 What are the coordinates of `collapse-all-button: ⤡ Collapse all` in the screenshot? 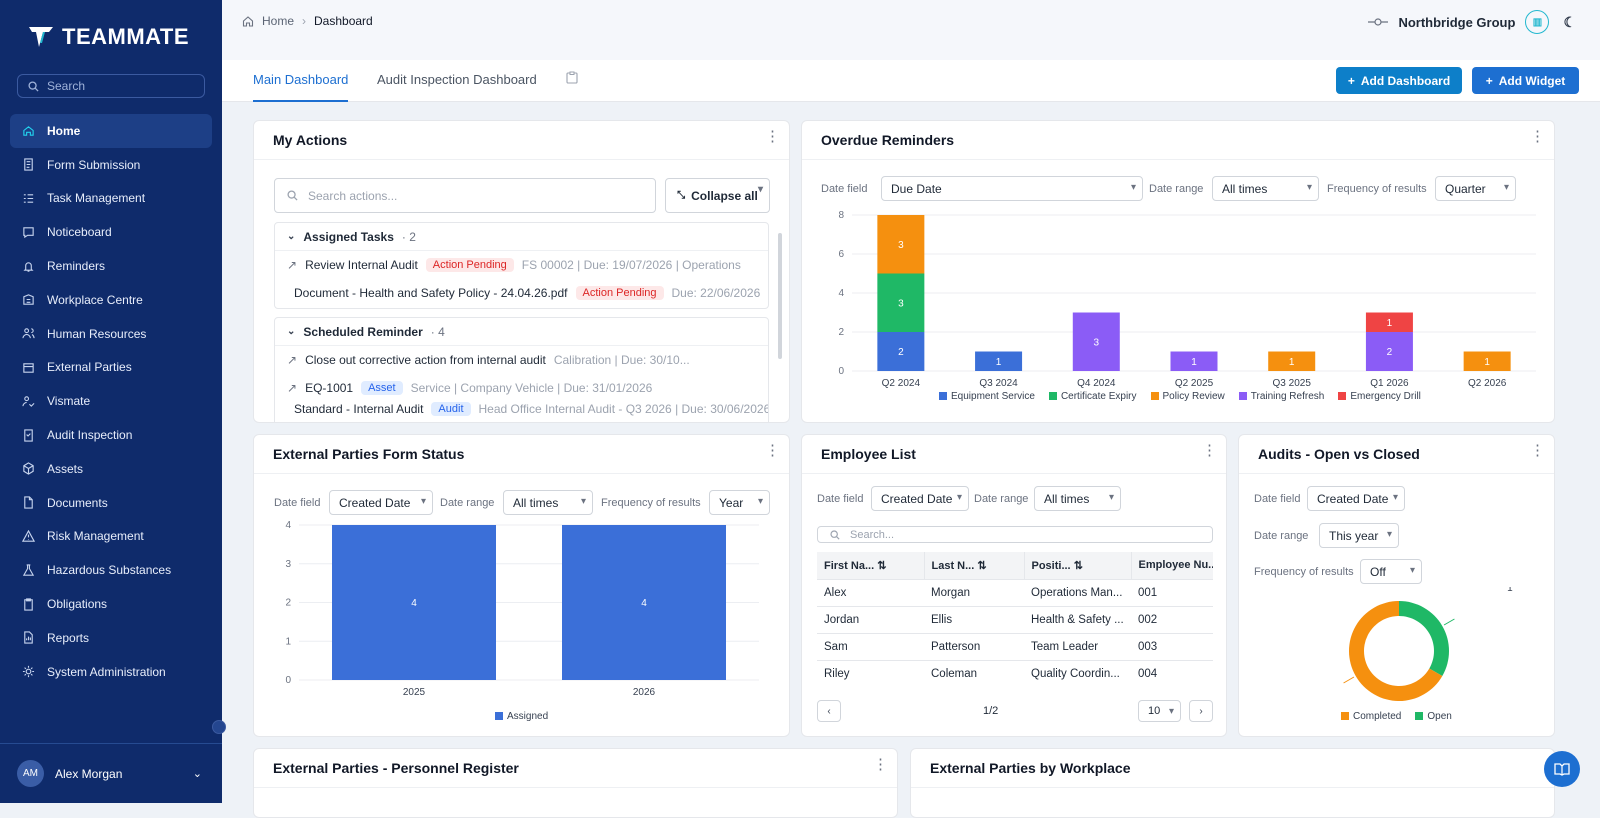 It's located at (717, 195).